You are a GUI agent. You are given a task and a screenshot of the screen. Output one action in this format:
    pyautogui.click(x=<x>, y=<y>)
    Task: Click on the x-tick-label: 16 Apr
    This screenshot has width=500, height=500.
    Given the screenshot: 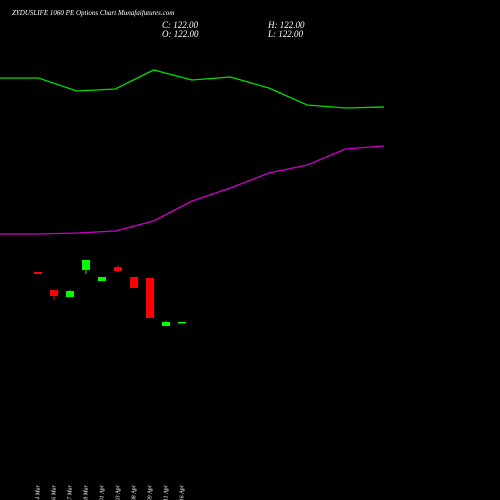 What is the action you would take?
    pyautogui.click(x=182, y=492)
    